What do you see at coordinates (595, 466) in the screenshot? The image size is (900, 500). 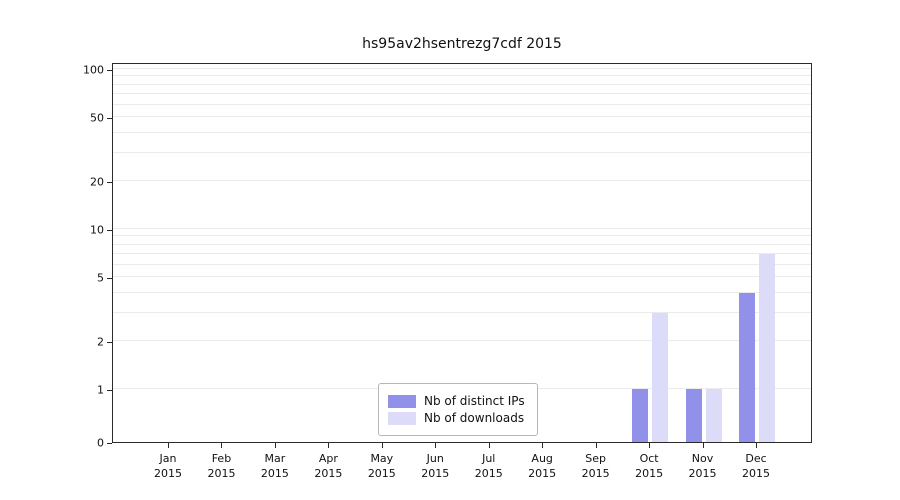 I see `x-tick-label: Sep 2015` at bounding box center [595, 466].